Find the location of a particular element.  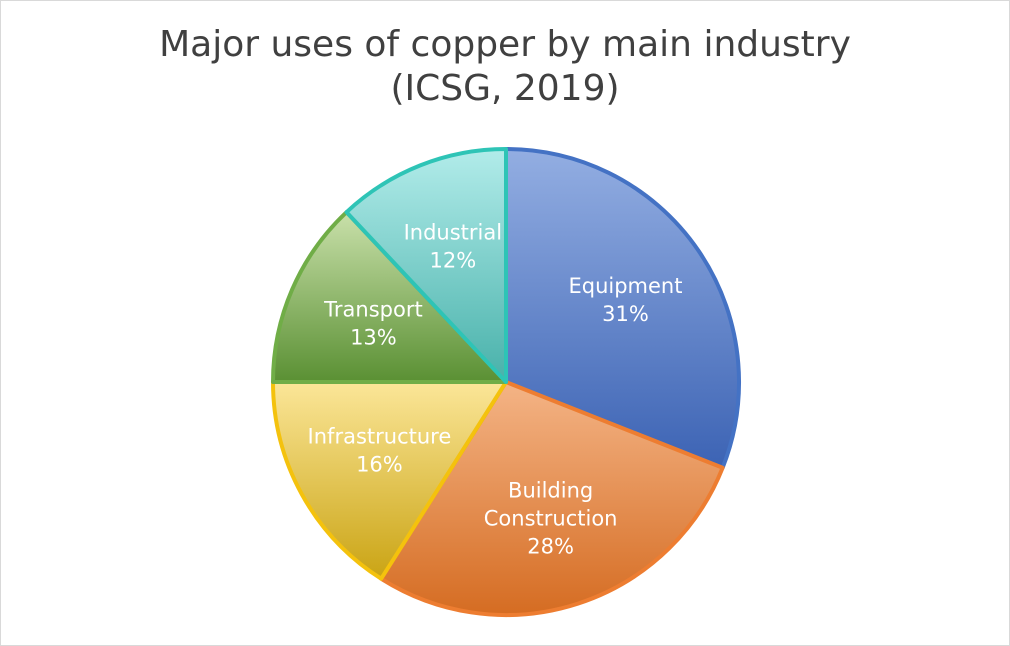

pie-category-label: Building is located at coordinates (550, 490).